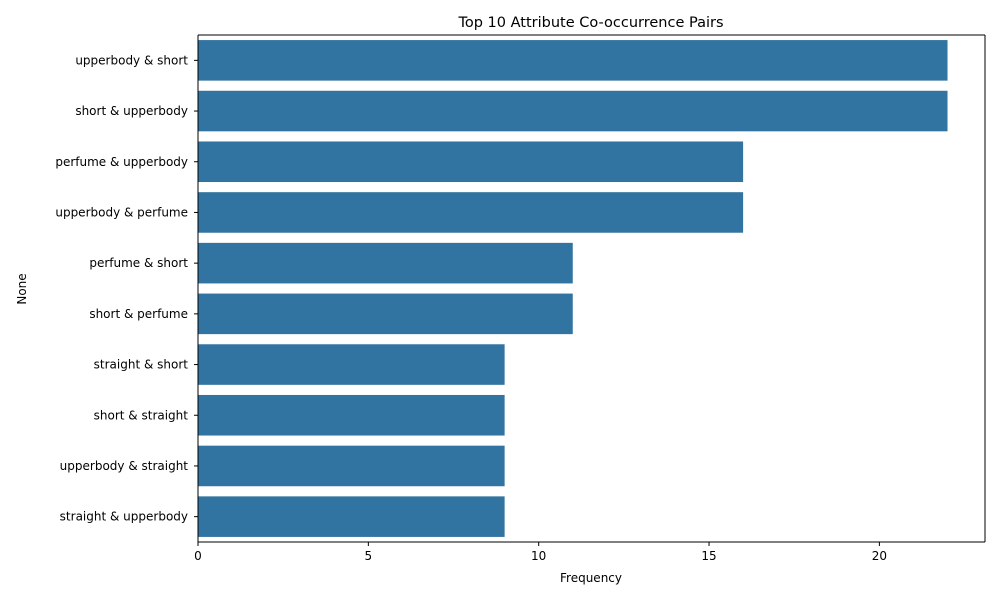 Image resolution: width=1000 pixels, height=600 pixels. What do you see at coordinates (141, 365) in the screenshot?
I see `y-tick-label: straight & short` at bounding box center [141, 365].